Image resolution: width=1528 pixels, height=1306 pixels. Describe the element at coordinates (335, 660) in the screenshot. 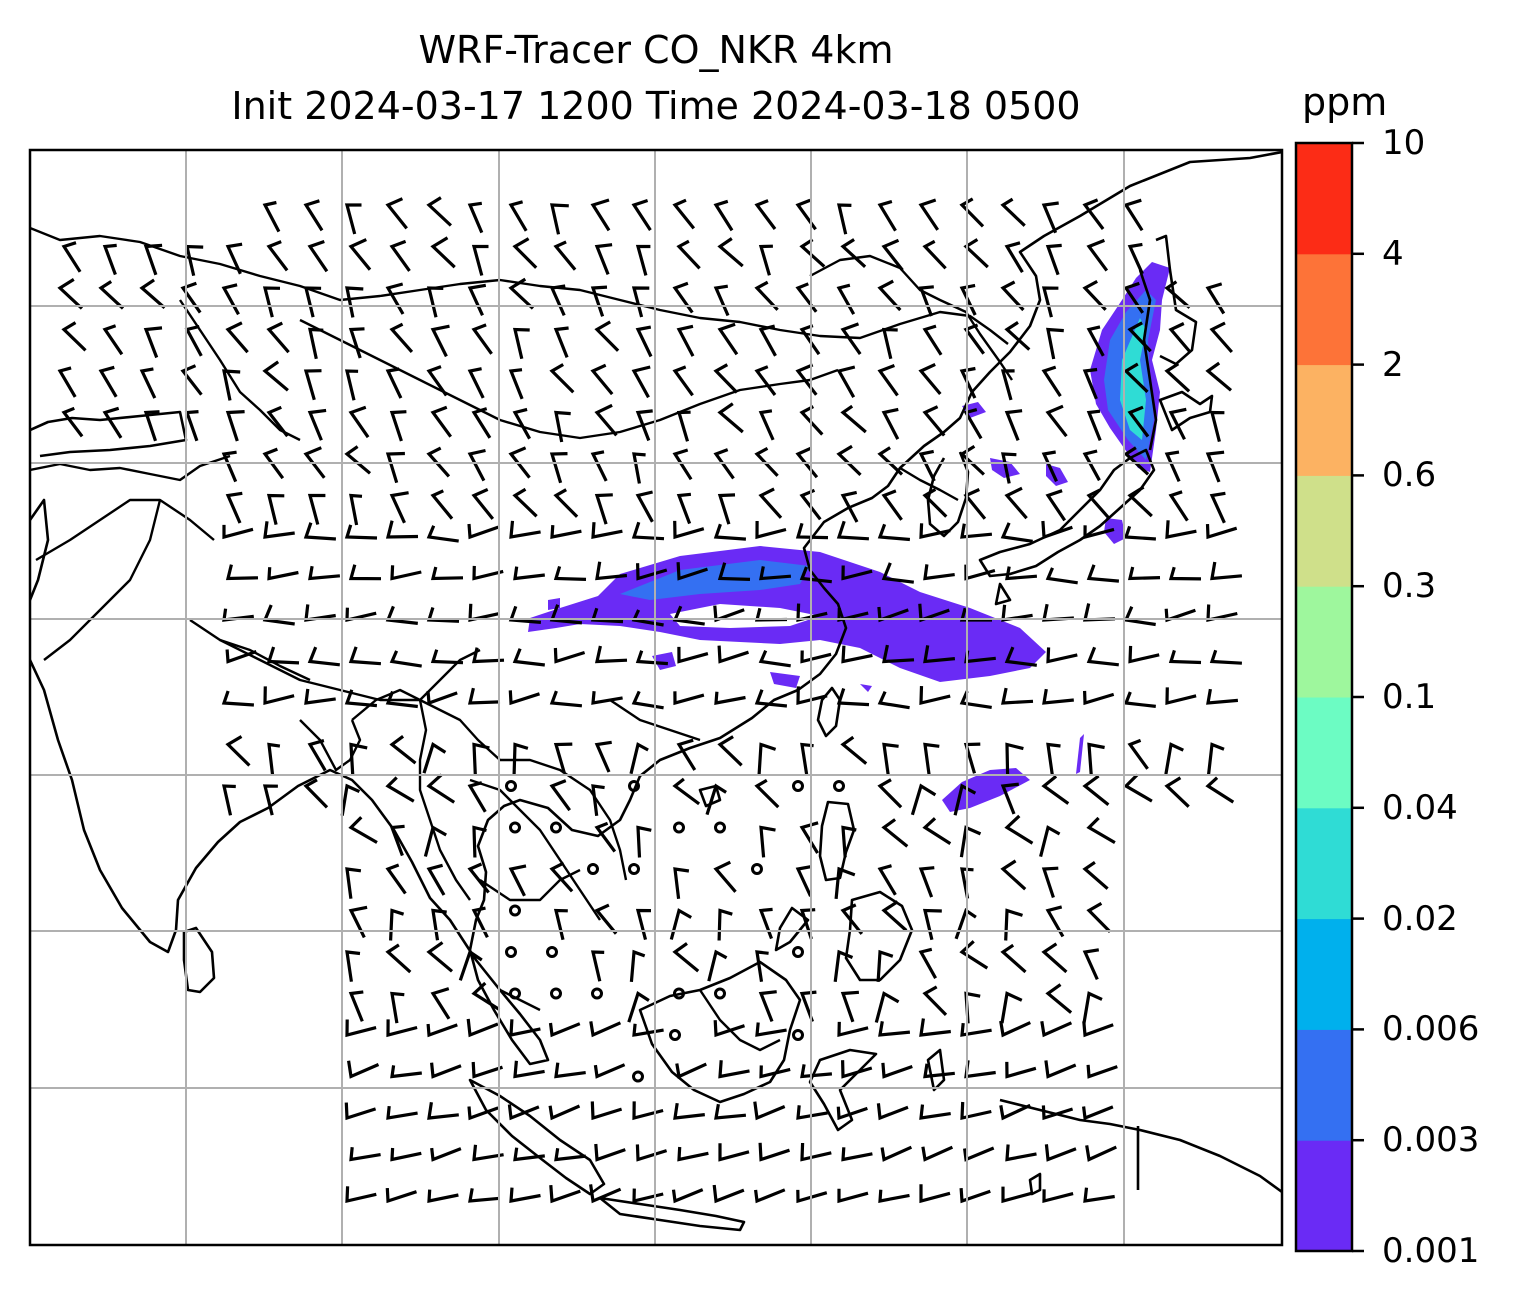

I see `border-himalaya` at that location.